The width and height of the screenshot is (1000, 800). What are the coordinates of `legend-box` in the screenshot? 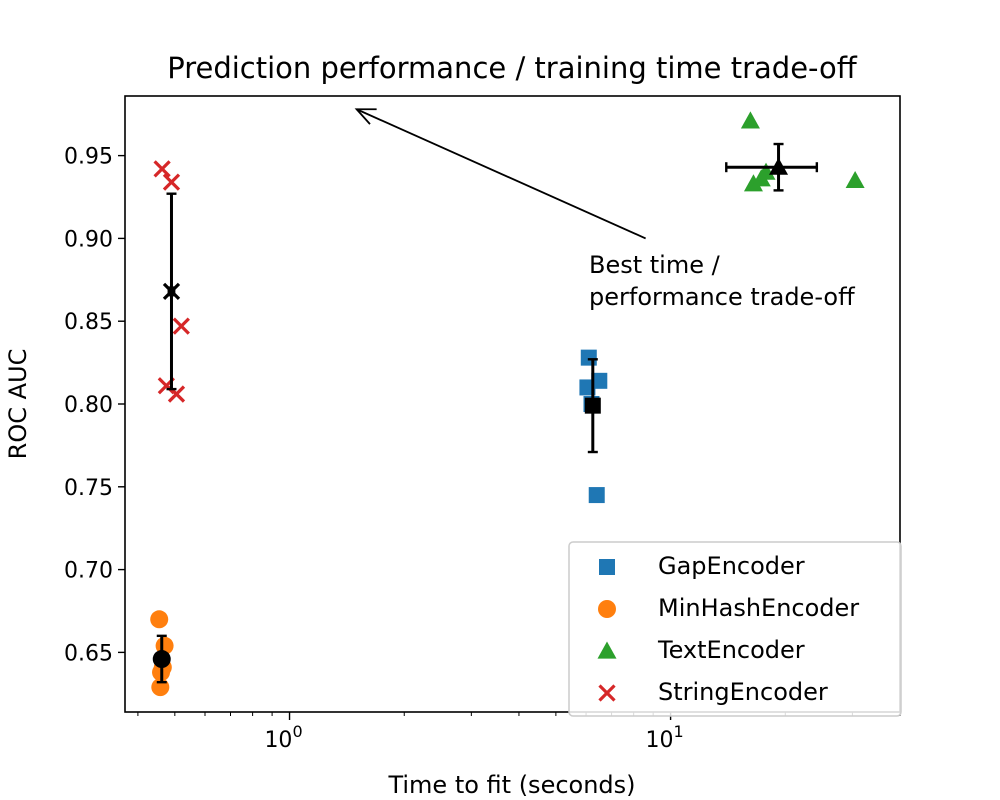 It's located at (735, 629).